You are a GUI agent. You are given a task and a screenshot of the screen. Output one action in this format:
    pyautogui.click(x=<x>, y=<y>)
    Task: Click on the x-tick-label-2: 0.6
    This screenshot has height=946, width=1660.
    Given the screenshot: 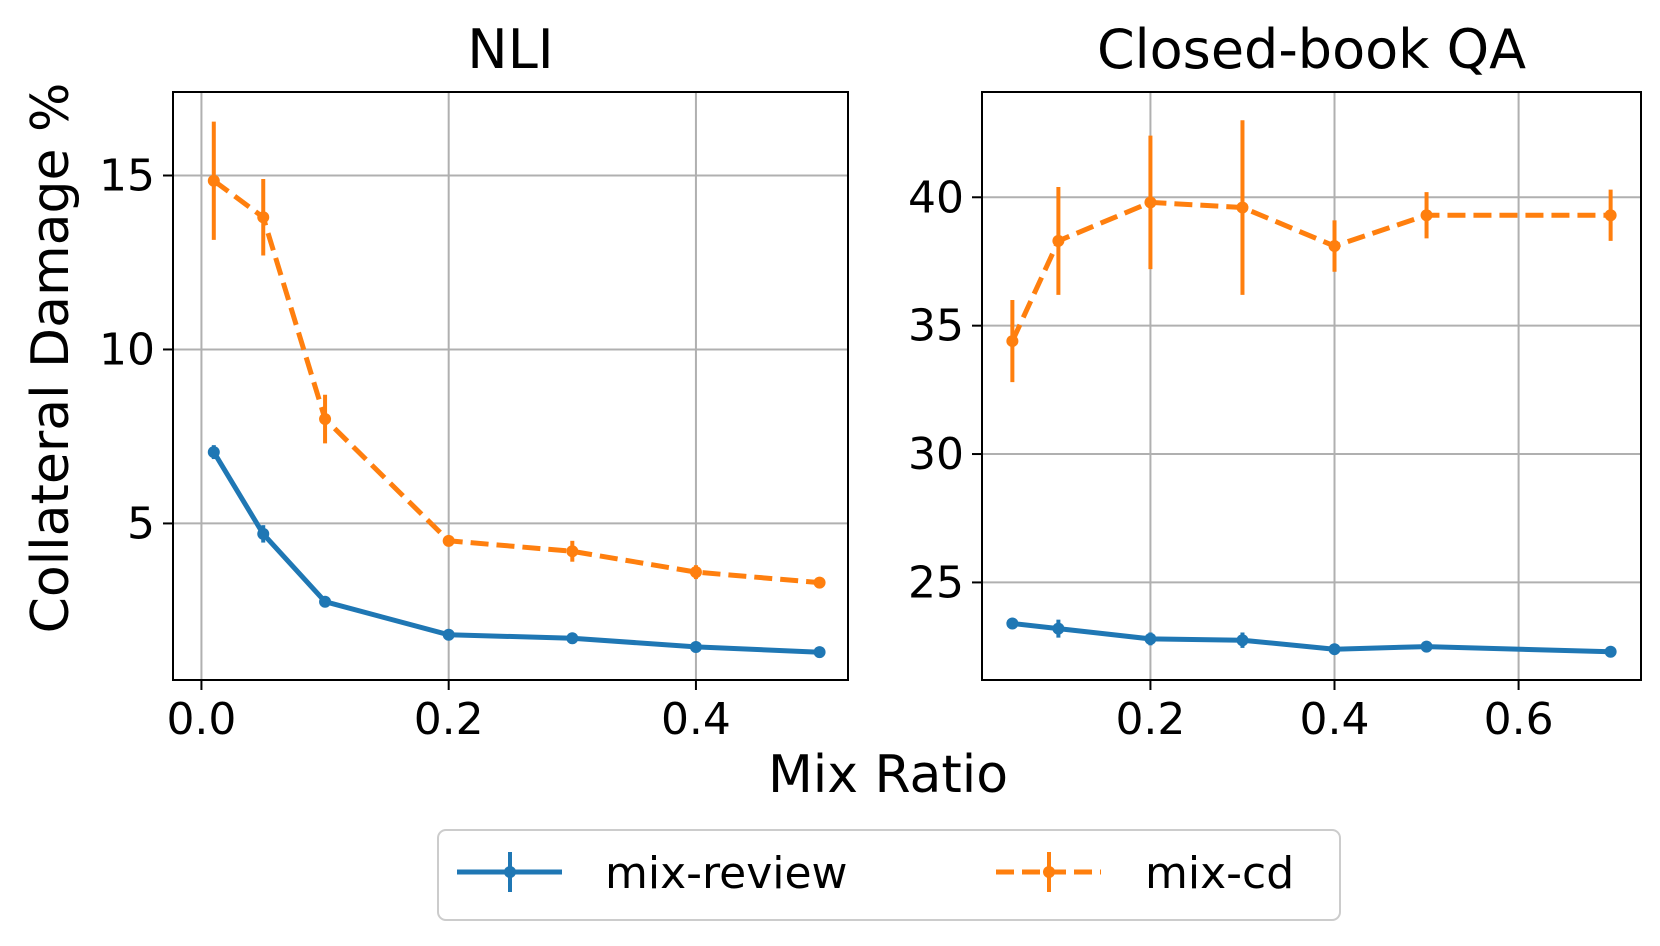 What is the action you would take?
    pyautogui.click(x=1519, y=719)
    